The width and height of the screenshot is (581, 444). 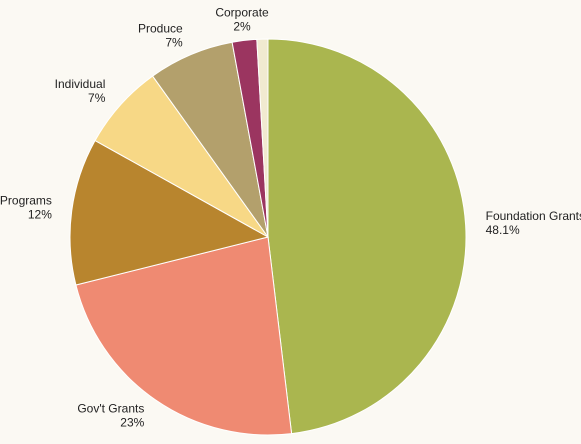 I want to click on slice-value-label: 12%, so click(x=40, y=214).